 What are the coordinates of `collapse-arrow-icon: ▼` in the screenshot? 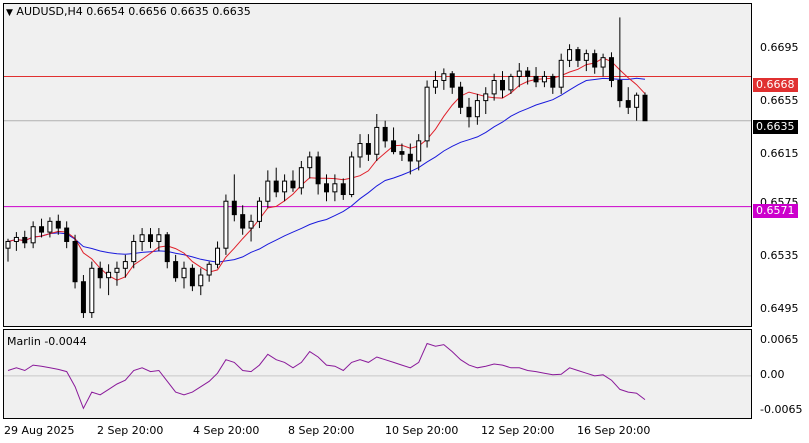 It's located at (9, 13).